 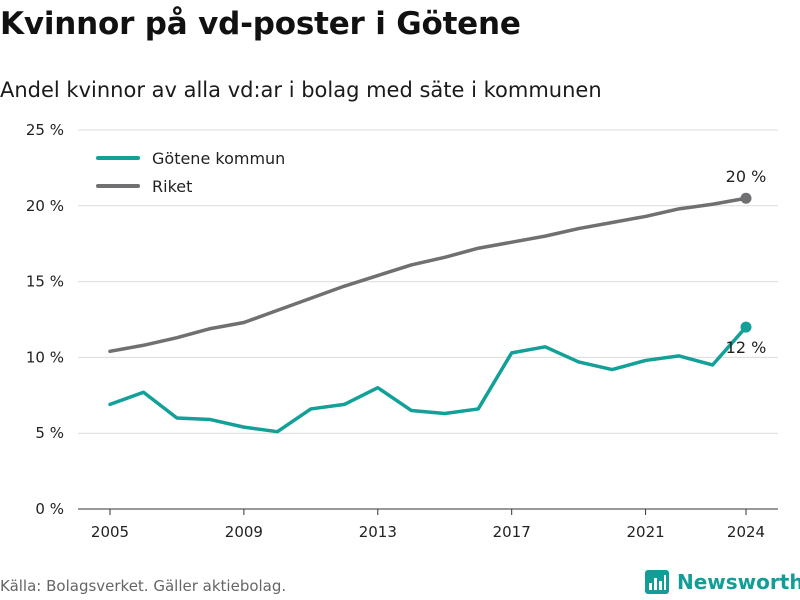 I want to click on bar-chart-logo-icon, so click(x=657, y=582).